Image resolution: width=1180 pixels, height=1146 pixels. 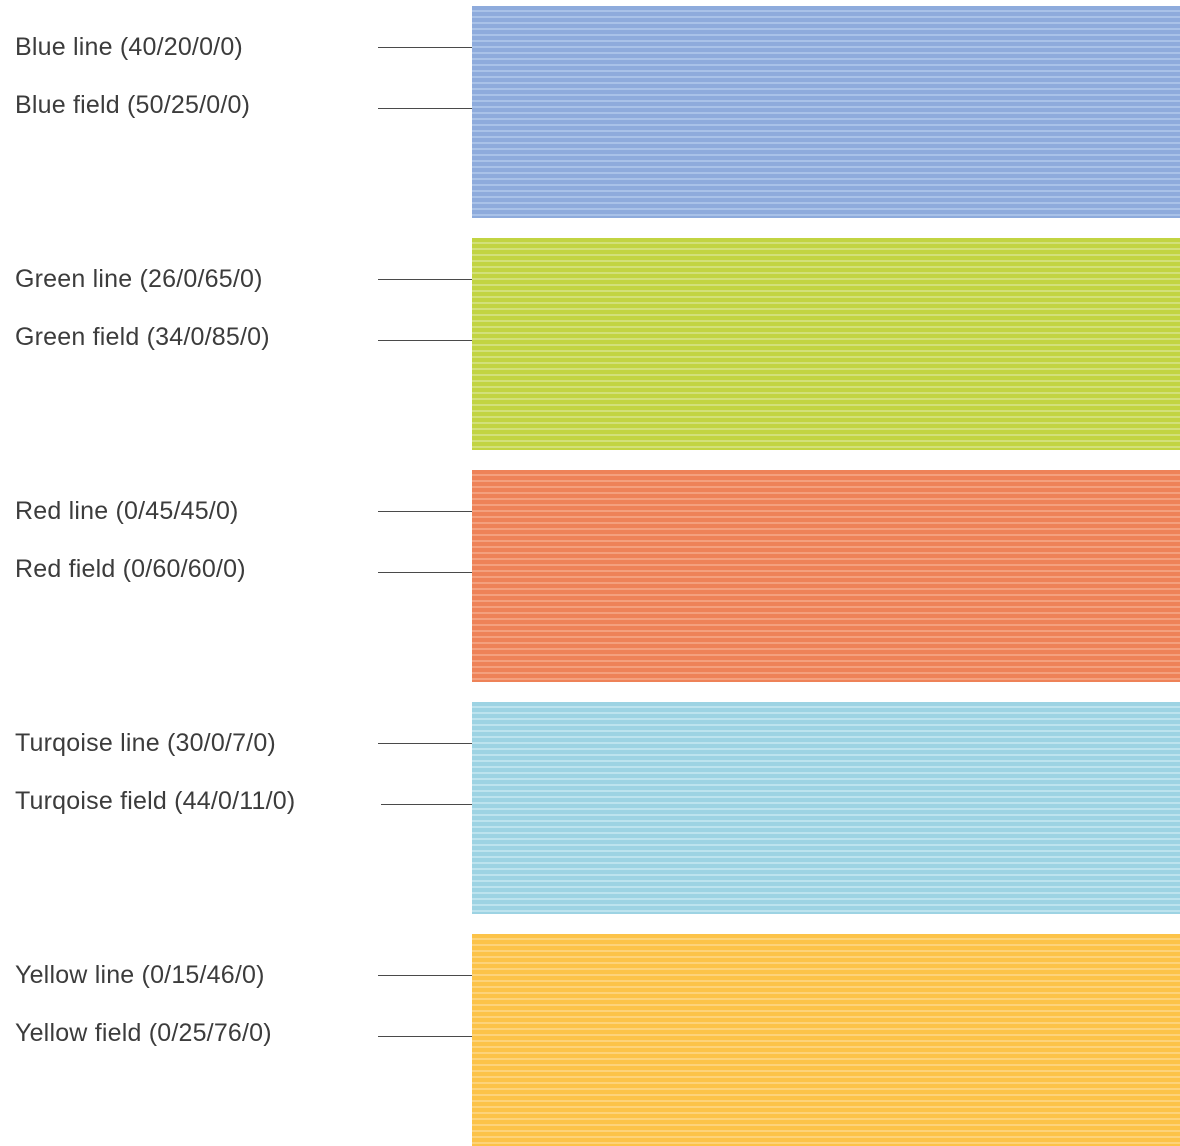 I want to click on yellow-line-label: Yellow line (0/15/46/0), so click(x=140, y=975).